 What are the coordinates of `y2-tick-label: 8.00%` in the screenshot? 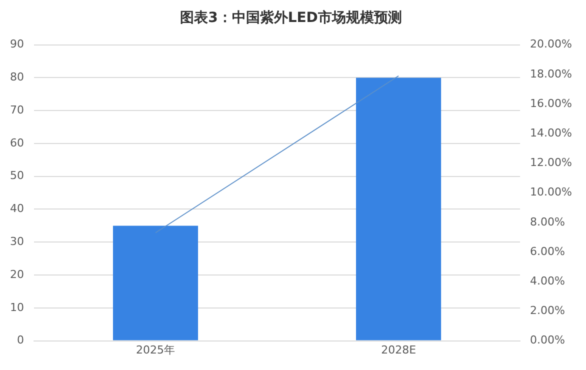 It's located at (548, 221).